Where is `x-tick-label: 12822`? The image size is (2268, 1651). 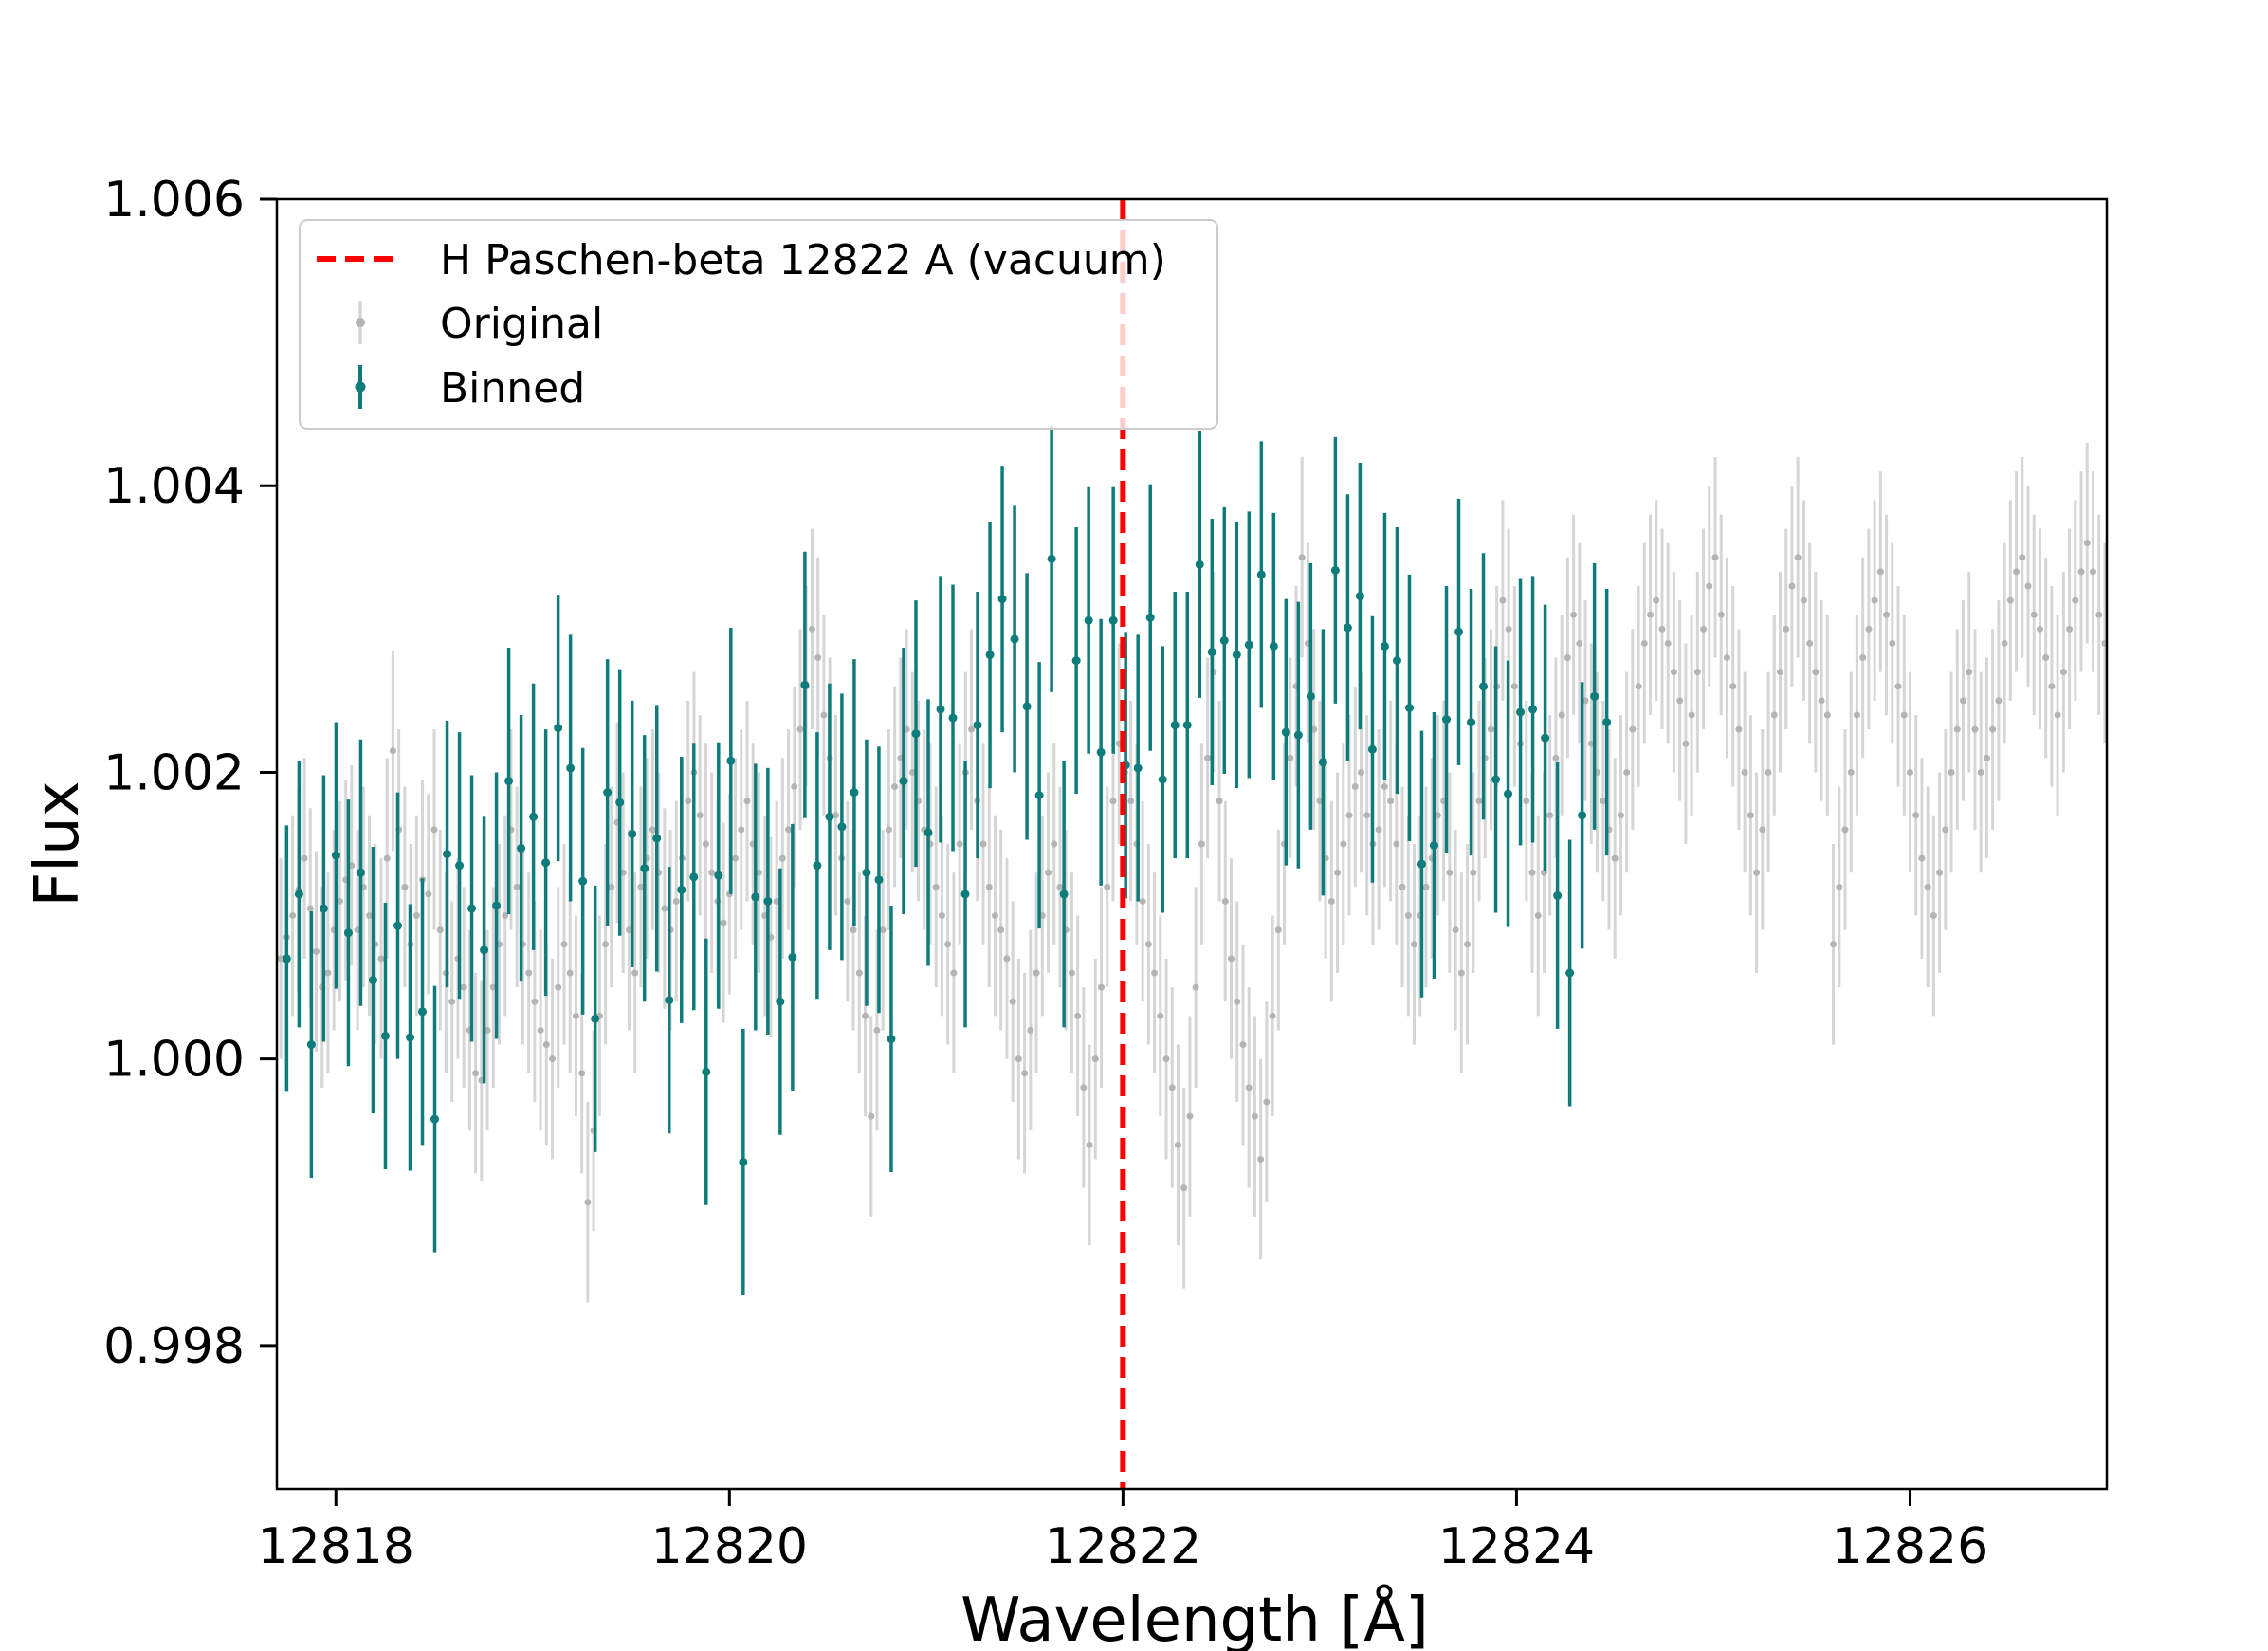 x-tick-label: 12822 is located at coordinates (1123, 1546).